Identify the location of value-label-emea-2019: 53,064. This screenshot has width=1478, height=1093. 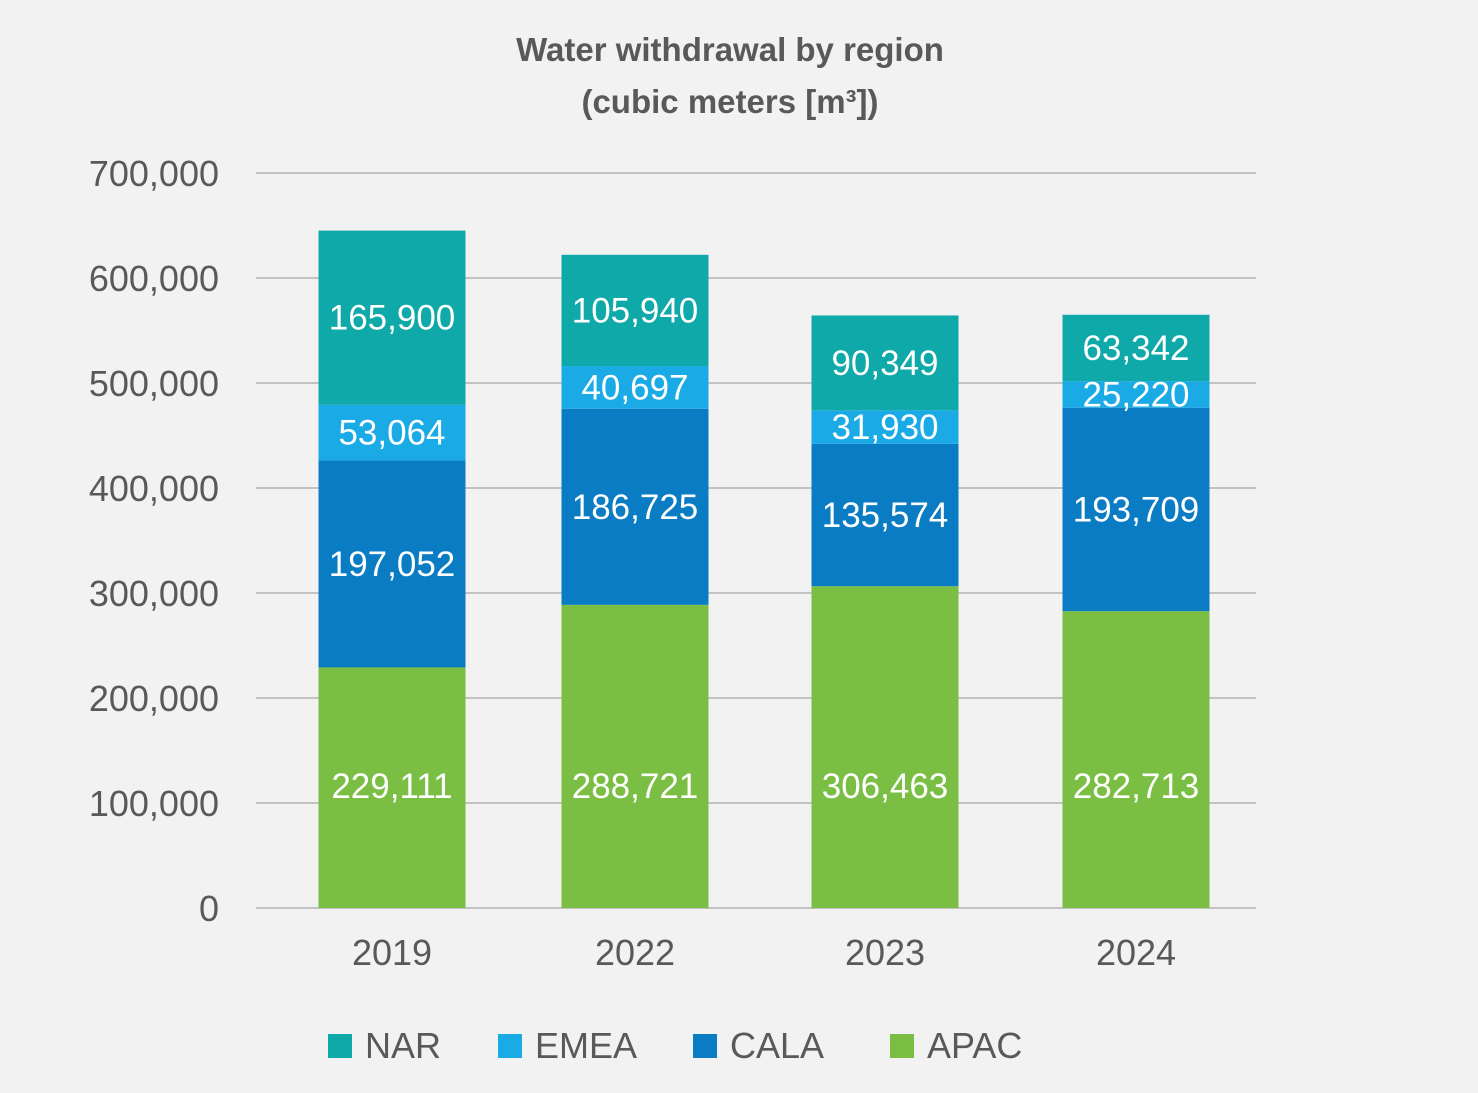
(391, 433).